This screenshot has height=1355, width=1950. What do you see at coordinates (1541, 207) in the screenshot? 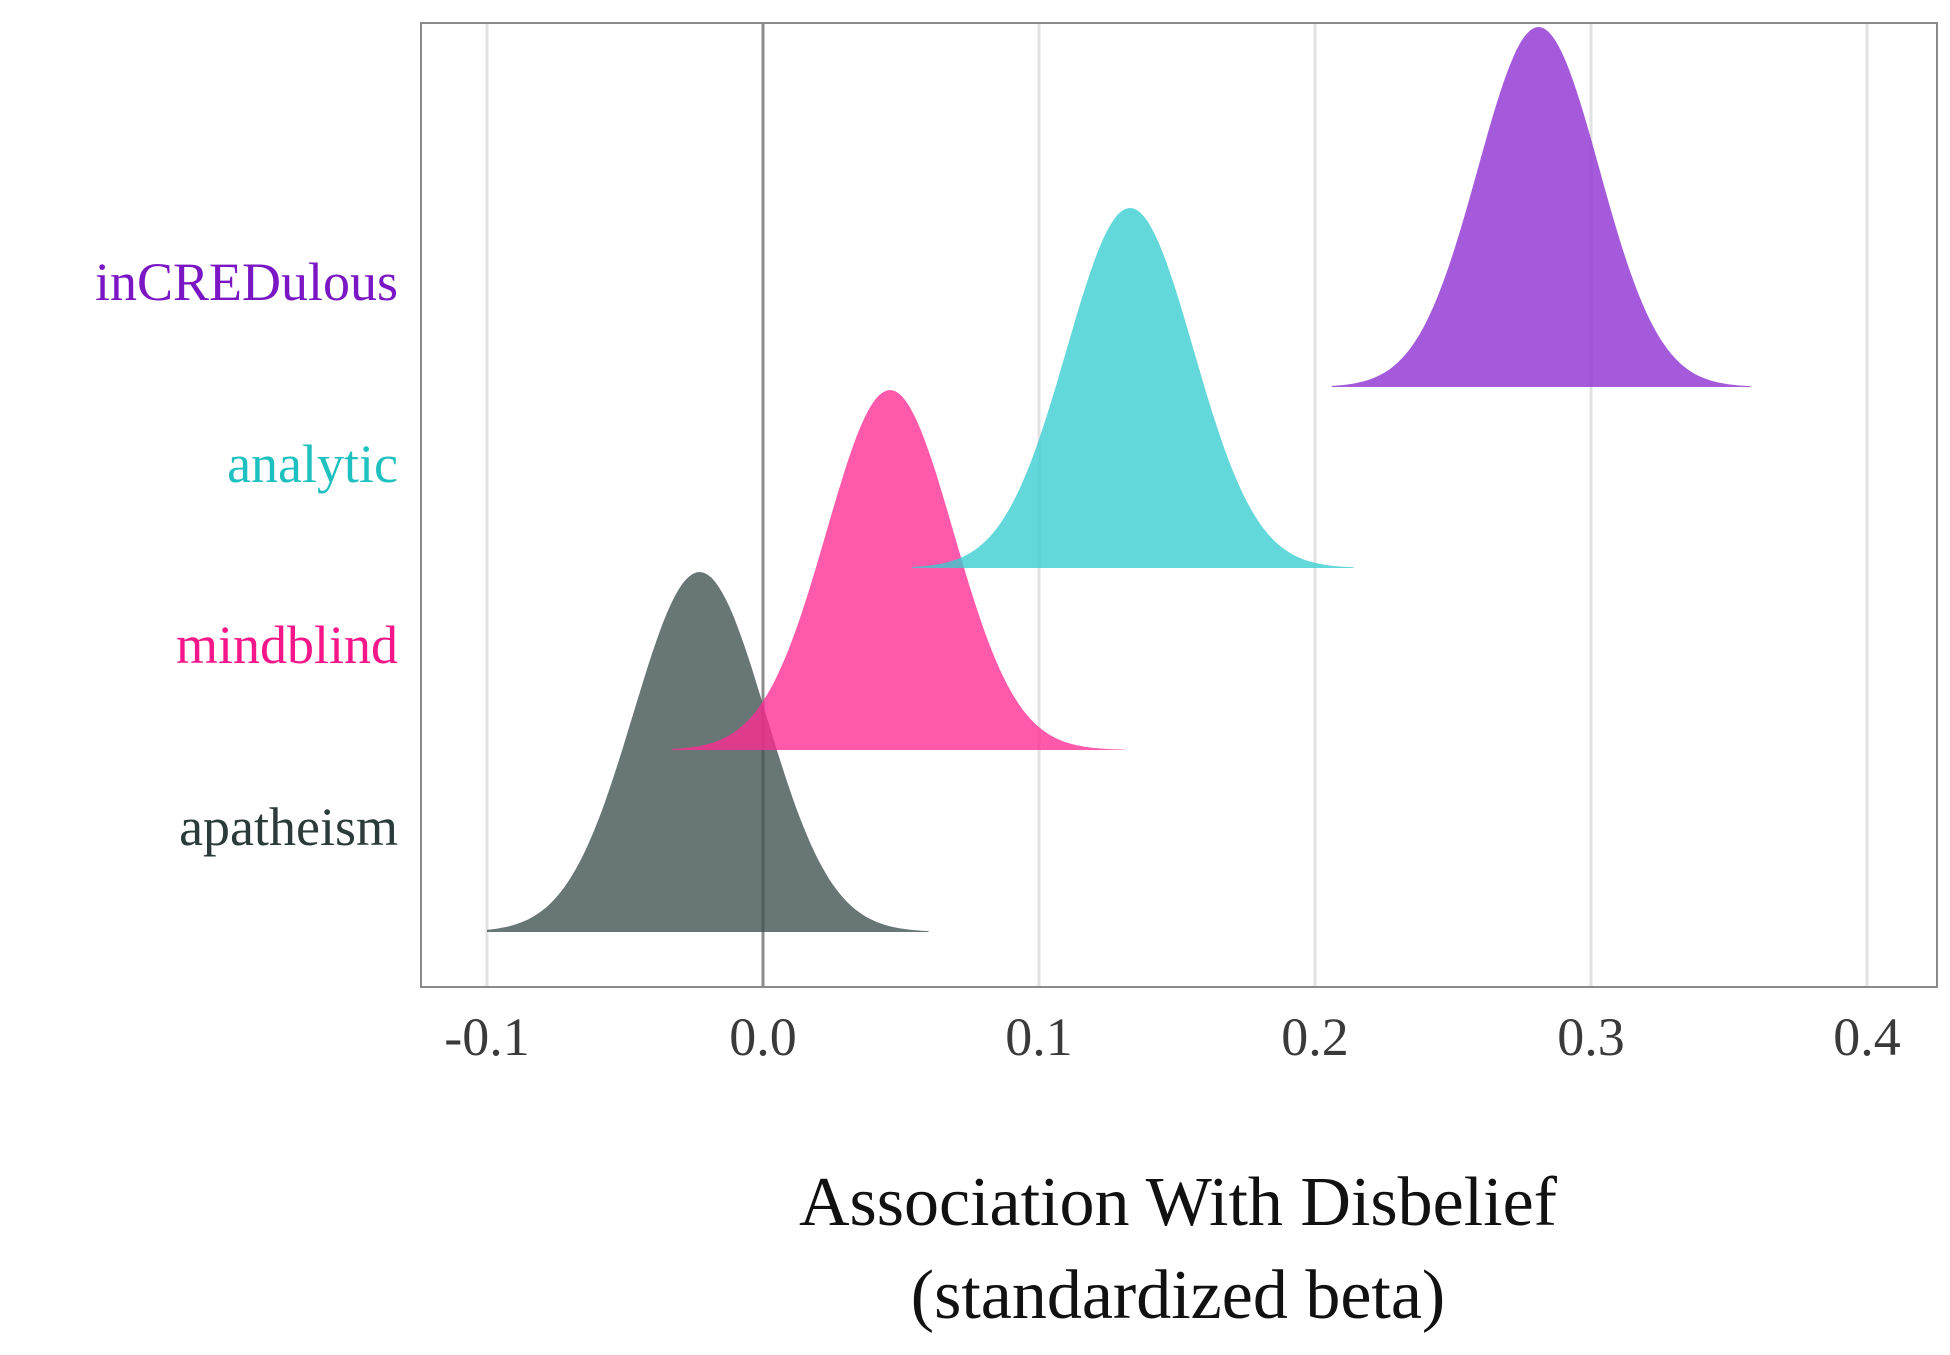
I see `density-ridge-inCREDulous` at bounding box center [1541, 207].